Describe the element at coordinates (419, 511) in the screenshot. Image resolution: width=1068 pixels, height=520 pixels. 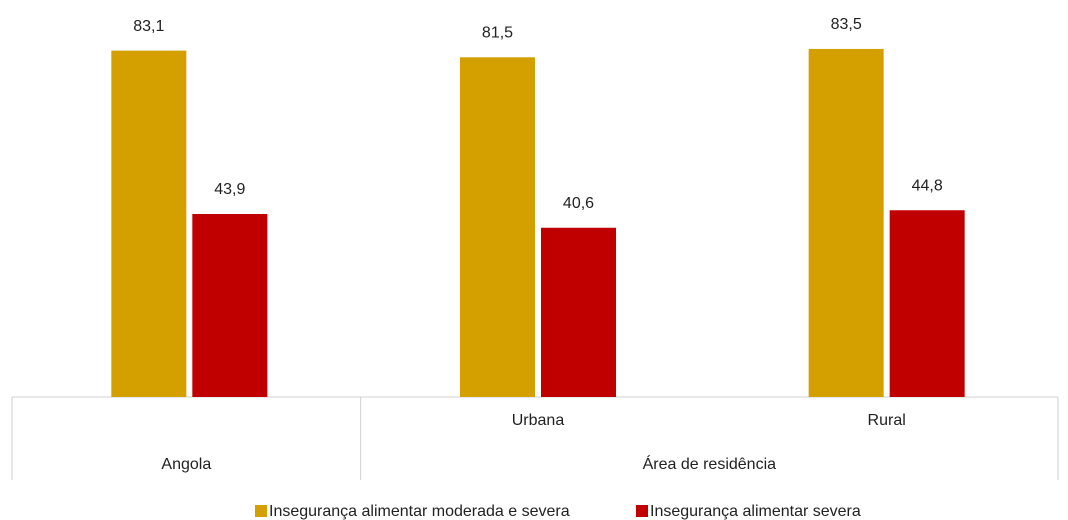
I see `legend-label: Insegurança alimentar moderada e severa` at that location.